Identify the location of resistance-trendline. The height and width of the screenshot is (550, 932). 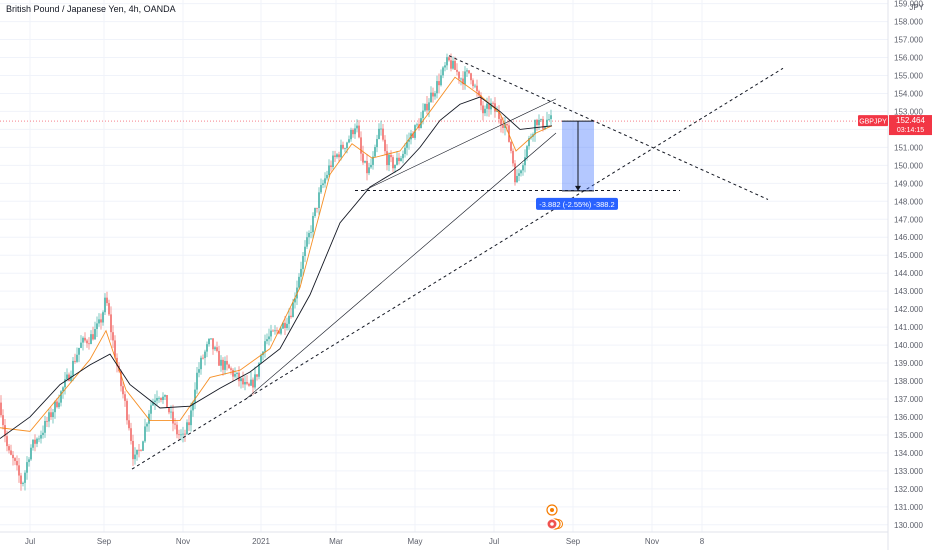
(608, 127).